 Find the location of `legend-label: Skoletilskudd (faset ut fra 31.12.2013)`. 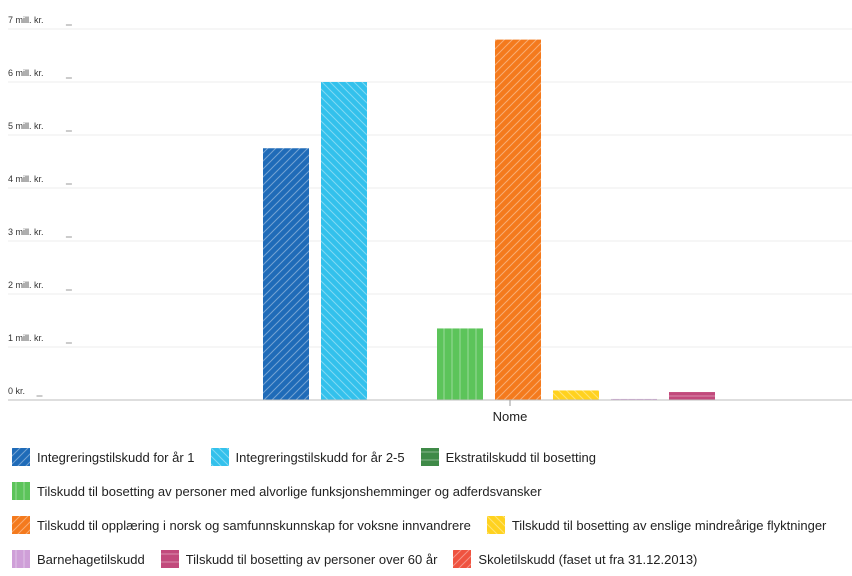

legend-label: Skoletilskudd (faset ut fra 31.12.2013) is located at coordinates (588, 559).